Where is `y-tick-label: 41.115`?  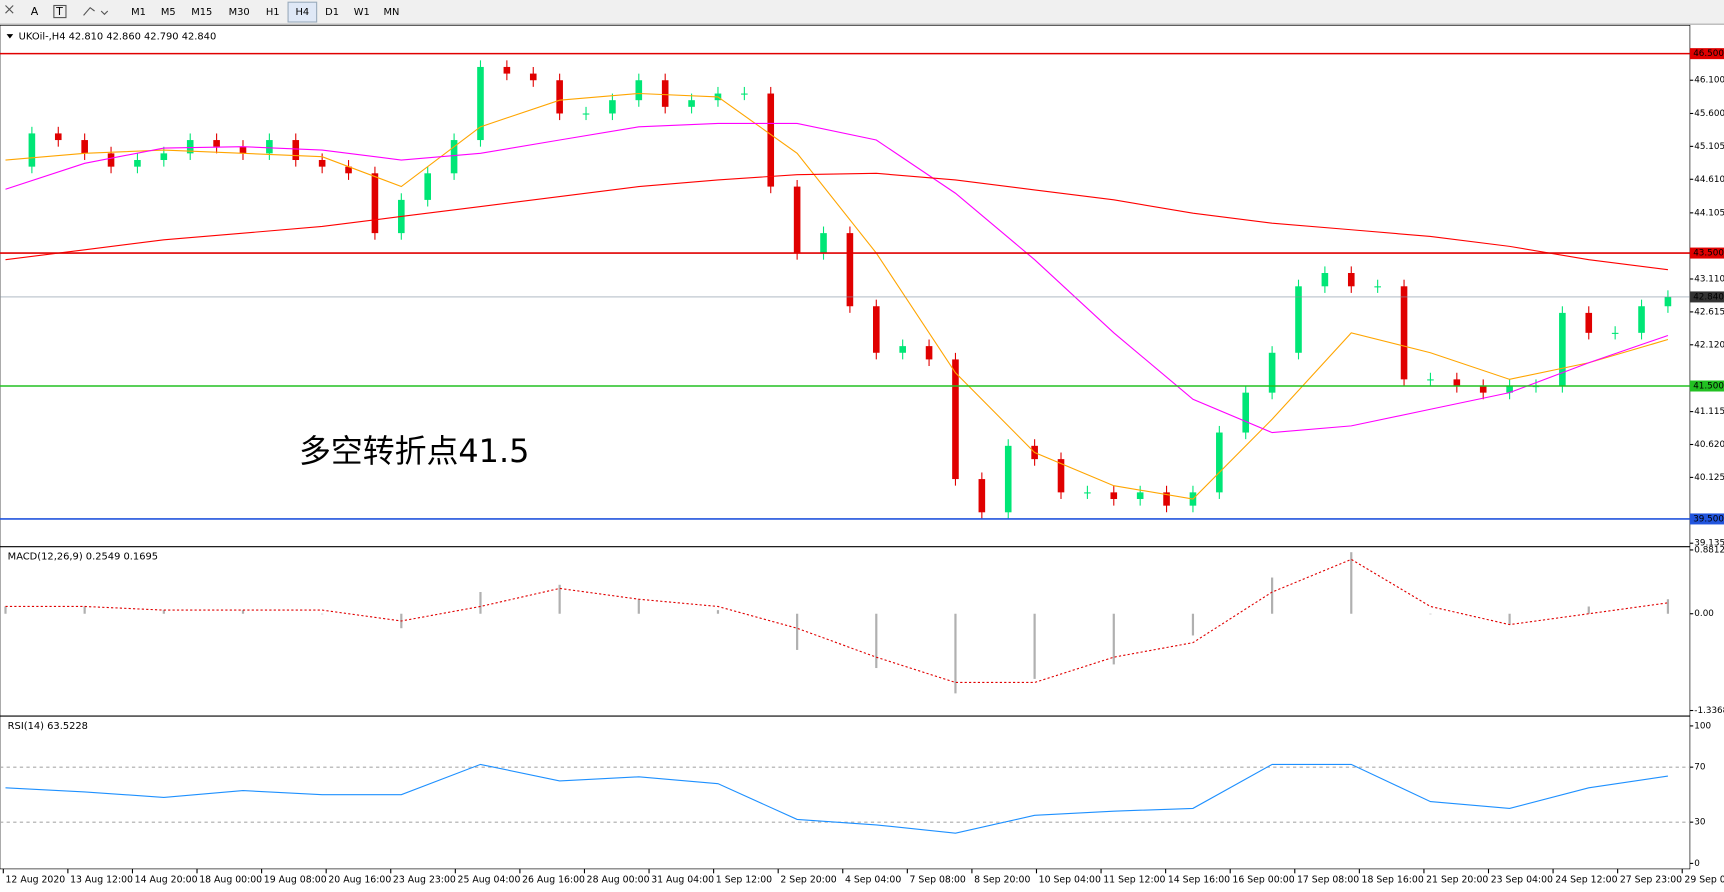 y-tick-label: 41.115 is located at coordinates (1709, 412).